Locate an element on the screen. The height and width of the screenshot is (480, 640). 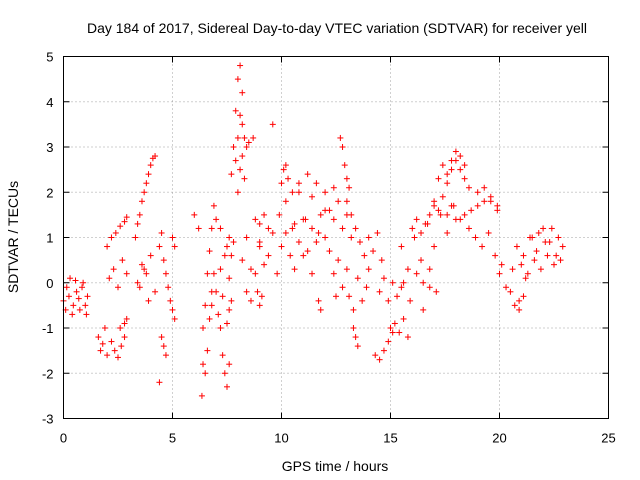
x-tick-label: 5 is located at coordinates (172, 438).